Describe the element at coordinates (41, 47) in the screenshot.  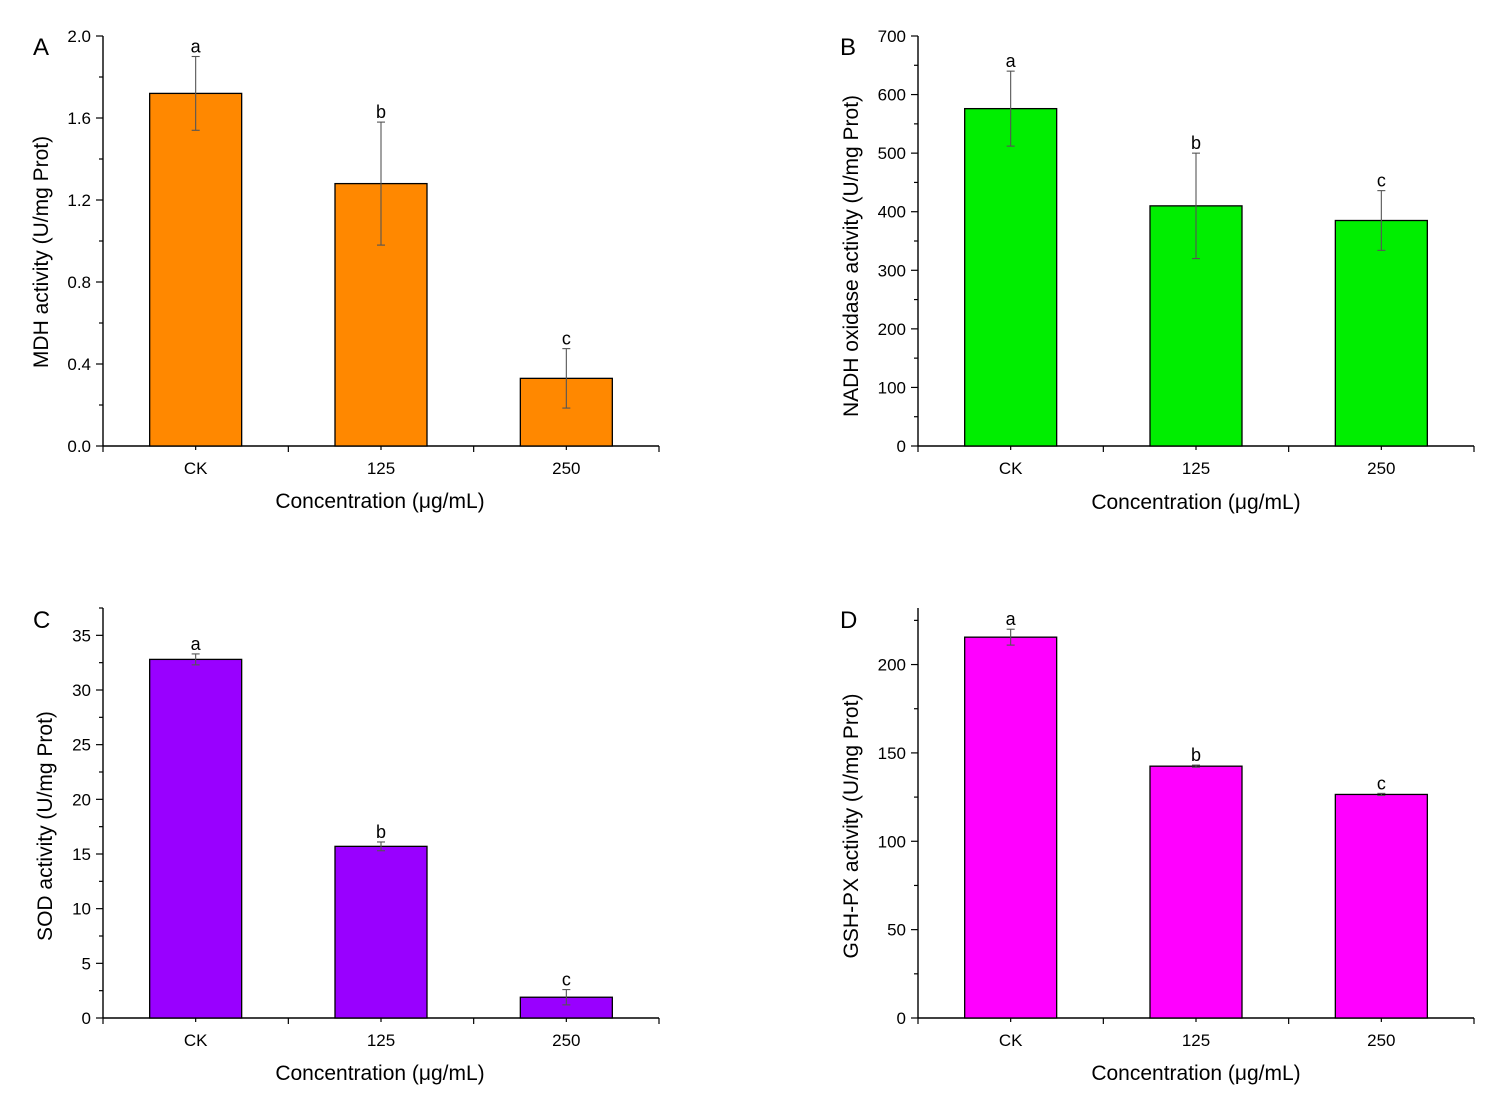
I see `panel-label-a: A` at that location.